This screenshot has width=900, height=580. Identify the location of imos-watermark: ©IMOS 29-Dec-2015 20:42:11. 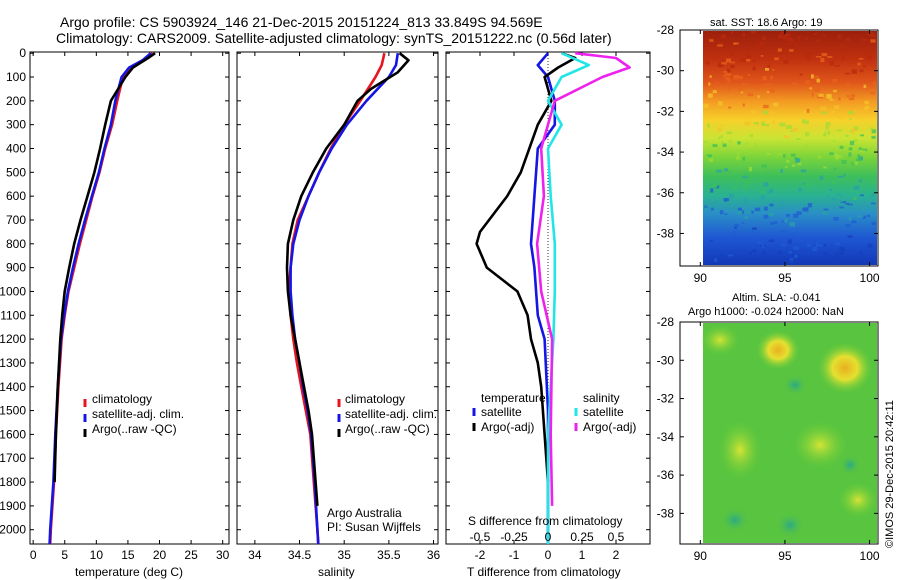
(890, 474).